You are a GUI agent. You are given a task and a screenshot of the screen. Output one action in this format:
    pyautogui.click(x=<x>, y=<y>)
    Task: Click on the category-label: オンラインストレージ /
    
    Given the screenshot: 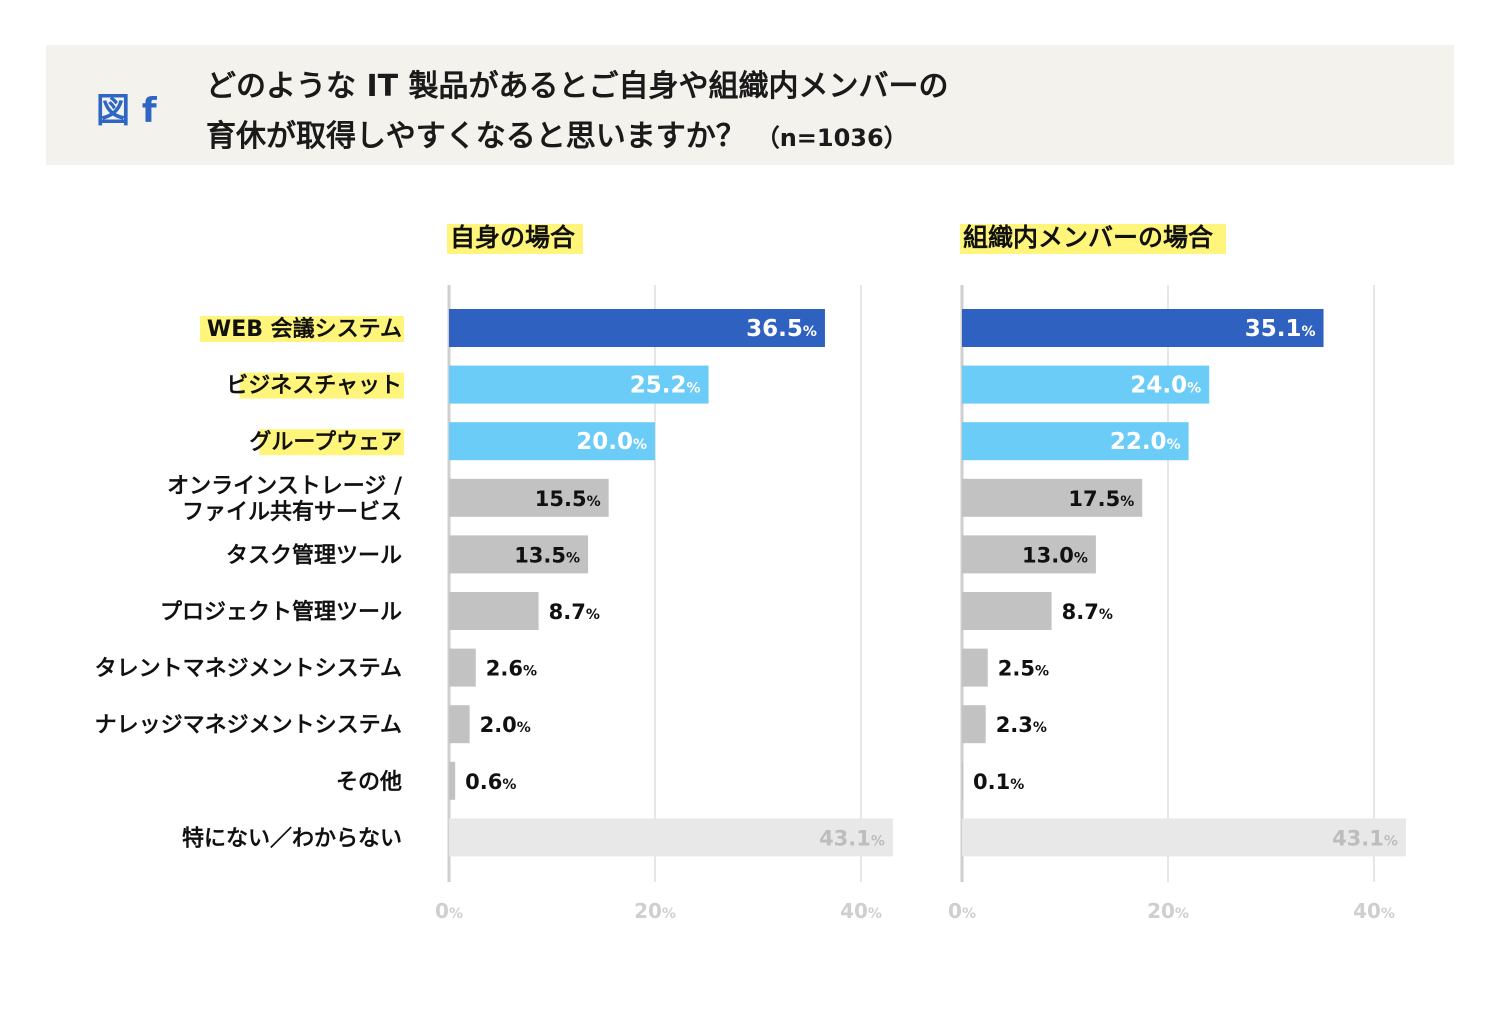 What is the action you would take?
    pyautogui.click(x=285, y=486)
    